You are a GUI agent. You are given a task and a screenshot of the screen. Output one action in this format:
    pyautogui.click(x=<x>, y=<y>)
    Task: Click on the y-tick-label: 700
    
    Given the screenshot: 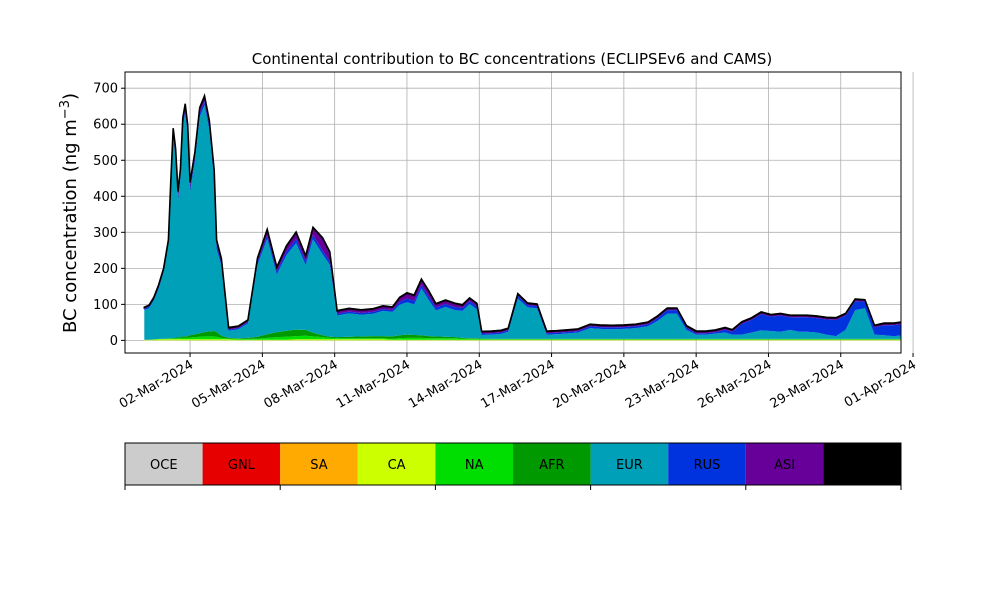 What is the action you would take?
    pyautogui.click(x=105, y=89)
    